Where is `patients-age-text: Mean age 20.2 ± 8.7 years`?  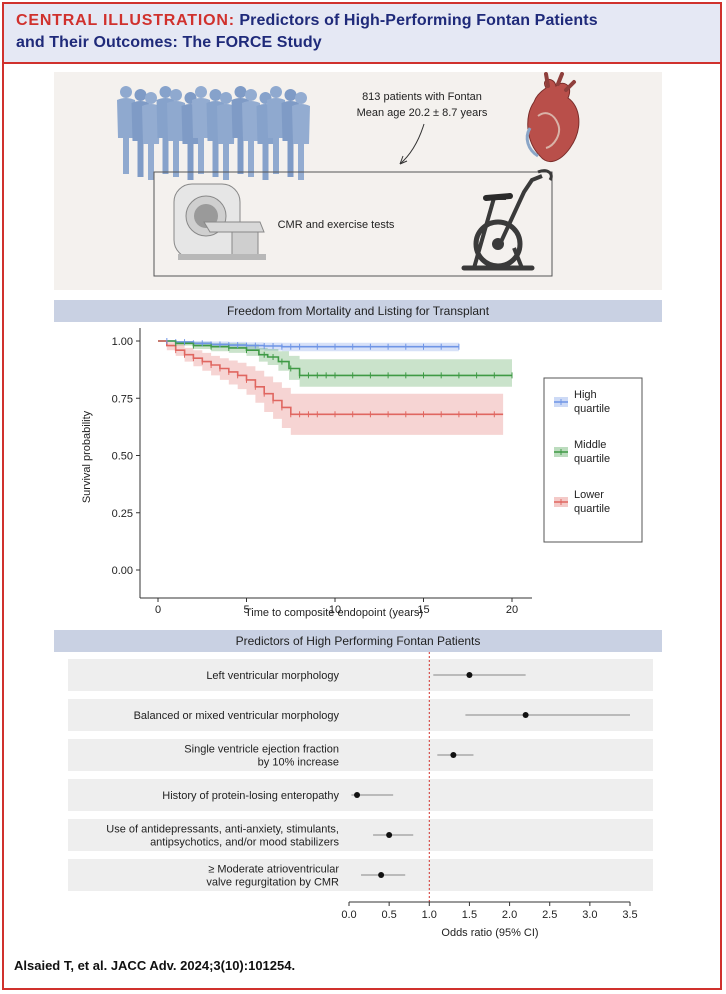
patients-age-text: Mean age 20.2 ± 8.7 years is located at coordinates (422, 113).